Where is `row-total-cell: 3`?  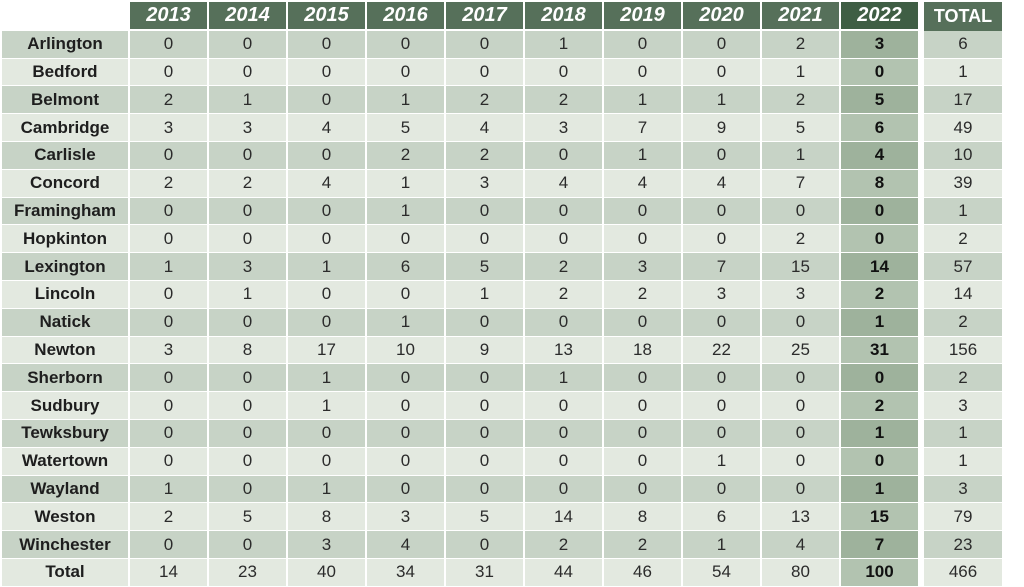
row-total-cell: 3 is located at coordinates (963, 489).